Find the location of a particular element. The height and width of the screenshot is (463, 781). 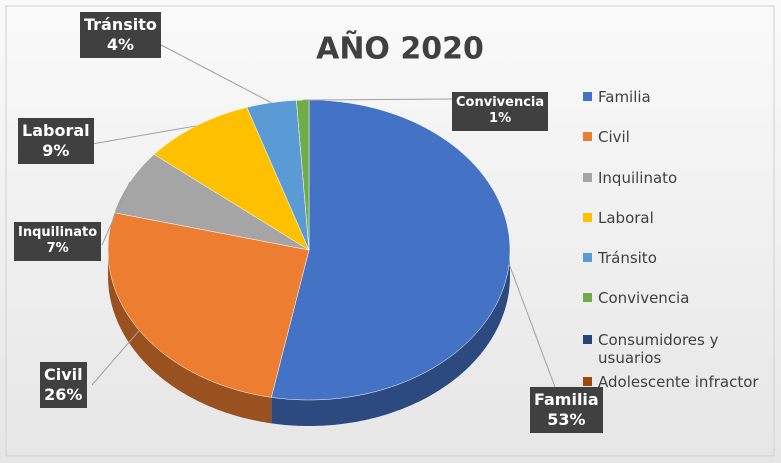

legend-item: Tránsito is located at coordinates (673, 258).